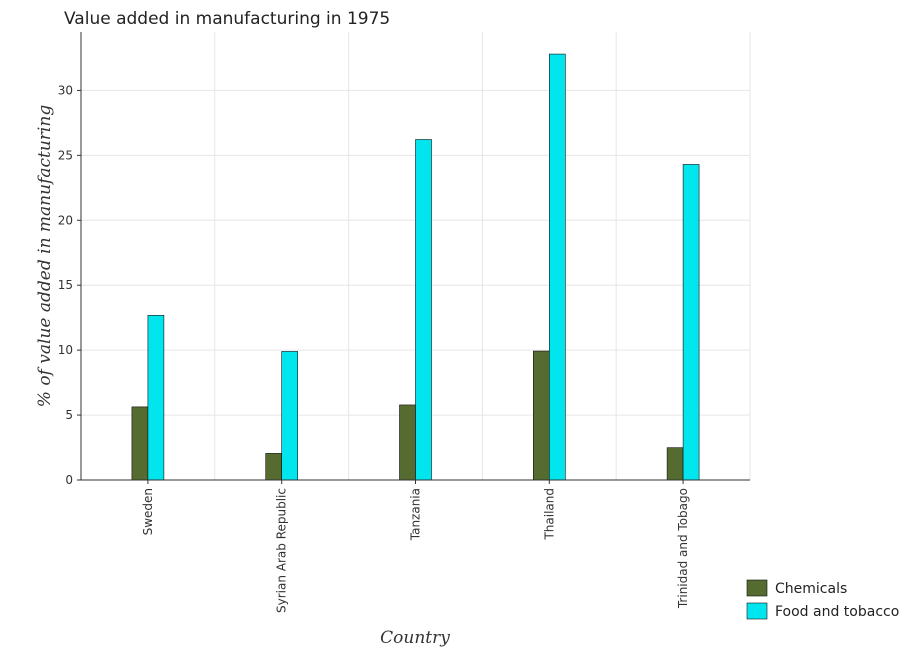 Image resolution: width=916 pixels, height=650 pixels. I want to click on y-tick-label-2: 10, so click(65, 350).